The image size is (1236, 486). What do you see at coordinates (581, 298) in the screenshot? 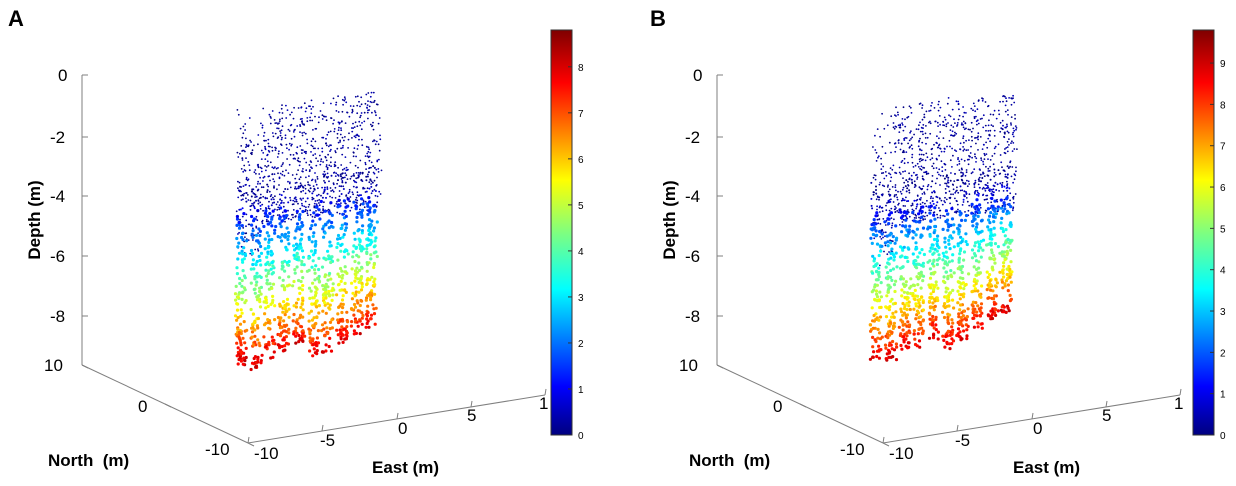
I see `colorbar-tick-label: 3` at bounding box center [581, 298].